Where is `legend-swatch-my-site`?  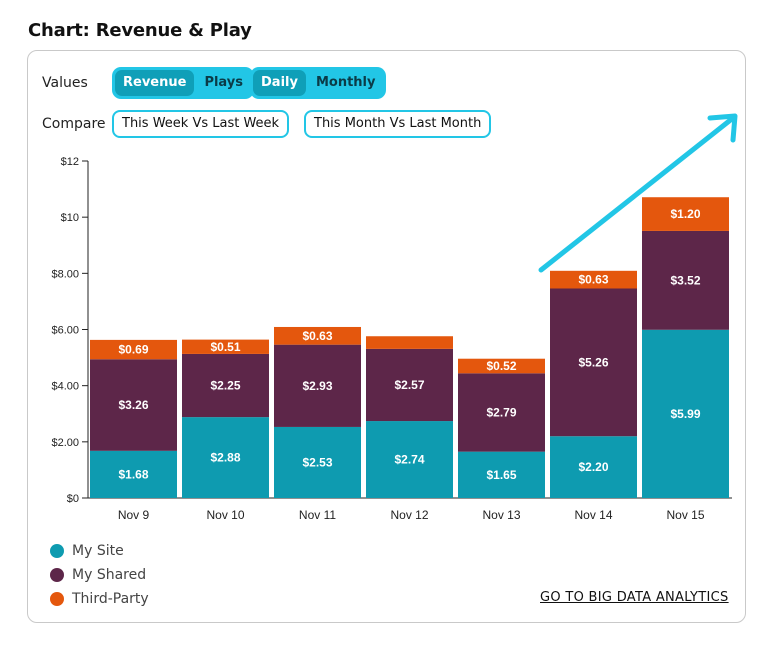 legend-swatch-my-site is located at coordinates (57, 551).